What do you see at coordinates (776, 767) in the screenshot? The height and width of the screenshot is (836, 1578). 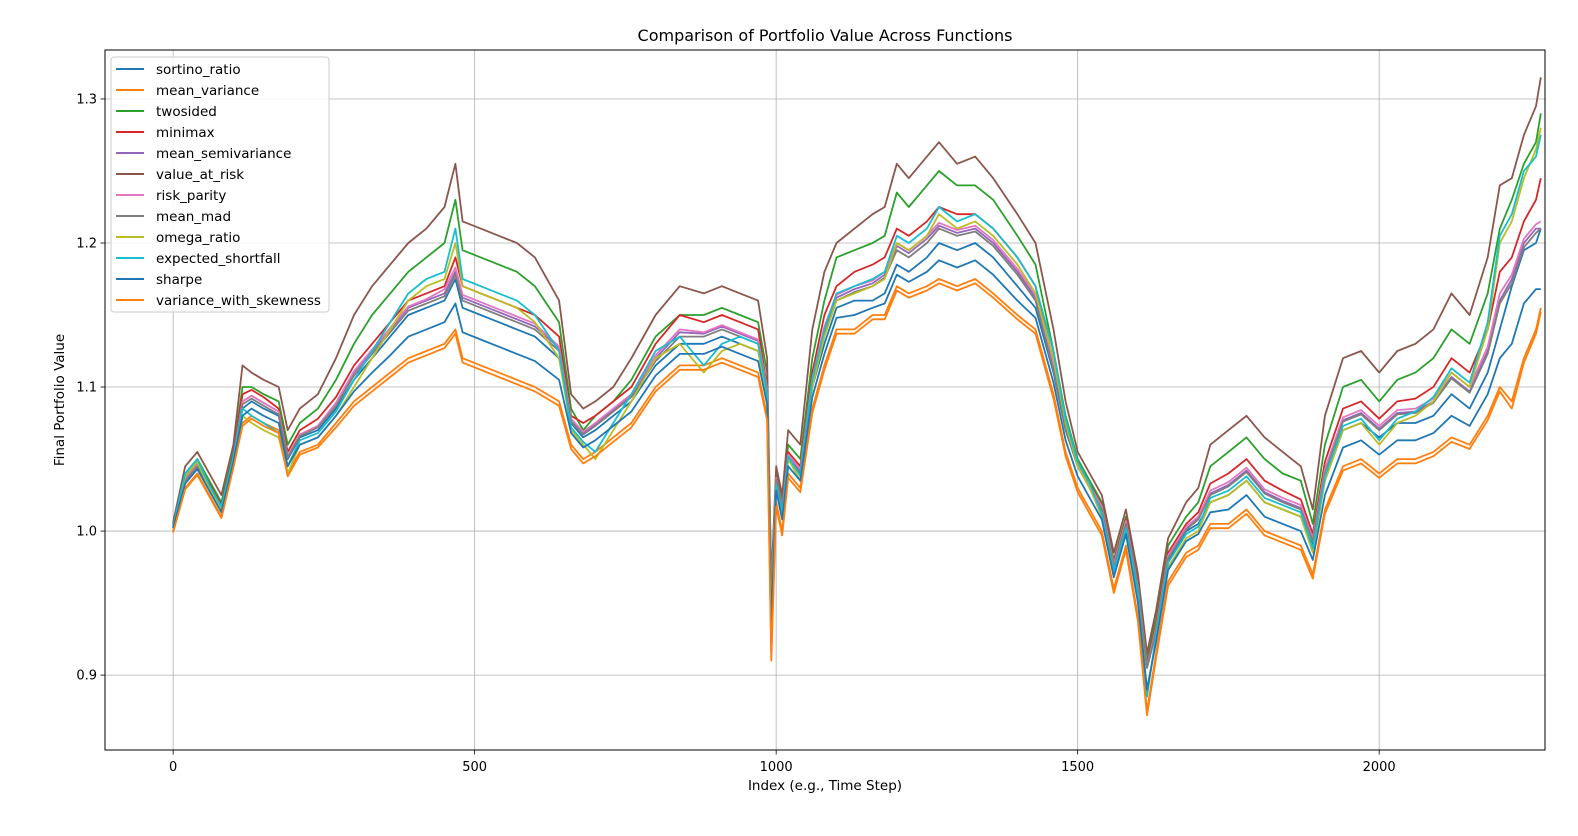 I see `x-tick-label: 1000` at bounding box center [776, 767].